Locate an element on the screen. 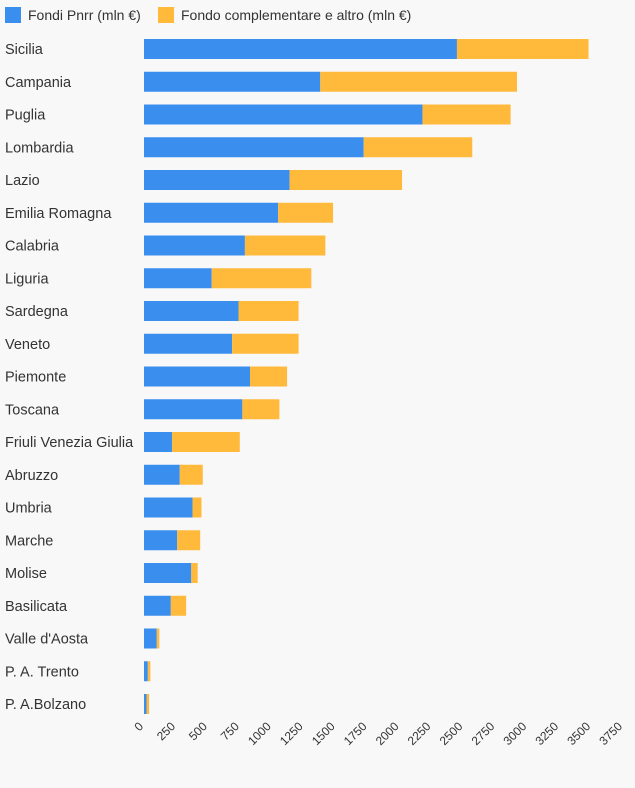  legend-label-1: Fondi Pnrr (mln €) is located at coordinates (84, 15).